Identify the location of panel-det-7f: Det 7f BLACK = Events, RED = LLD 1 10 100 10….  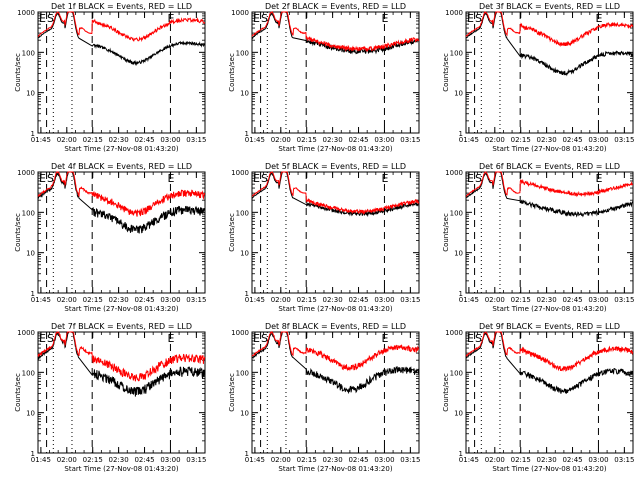
(110, 397).